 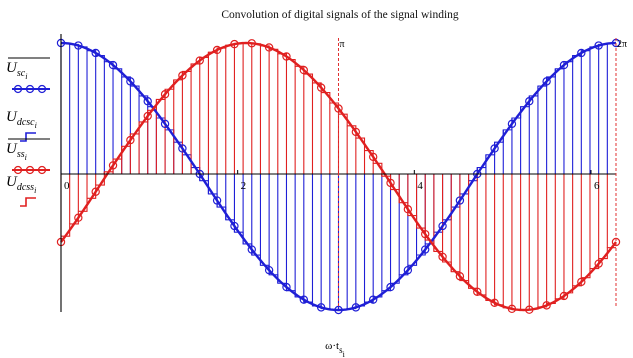 What do you see at coordinates (244, 186) in the screenshot?
I see `x-tick-label: 2` at bounding box center [244, 186].